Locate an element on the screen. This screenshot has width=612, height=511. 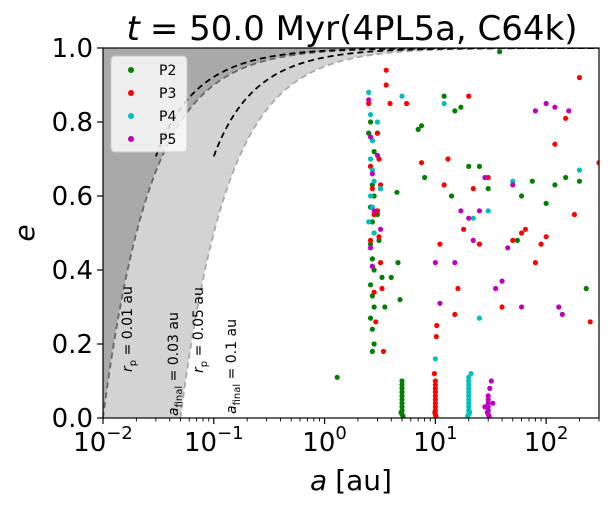
legend-marker-P5 is located at coordinates (131, 139).